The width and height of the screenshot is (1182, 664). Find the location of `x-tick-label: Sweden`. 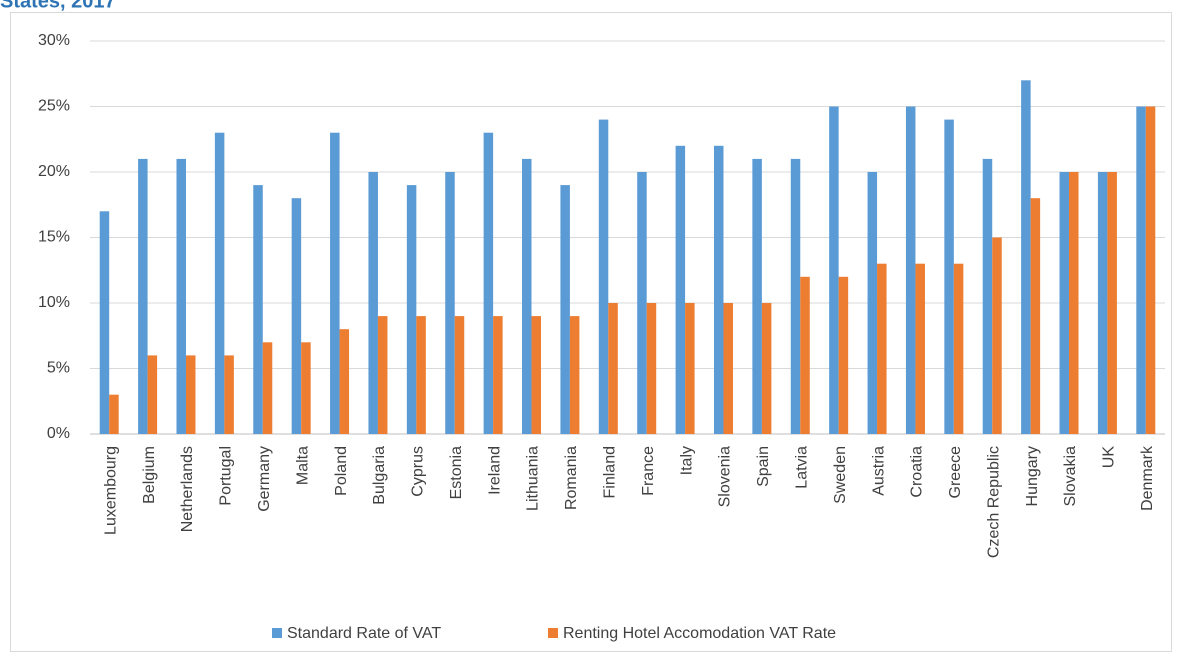

x-tick-label: Sweden is located at coordinates (840, 475).